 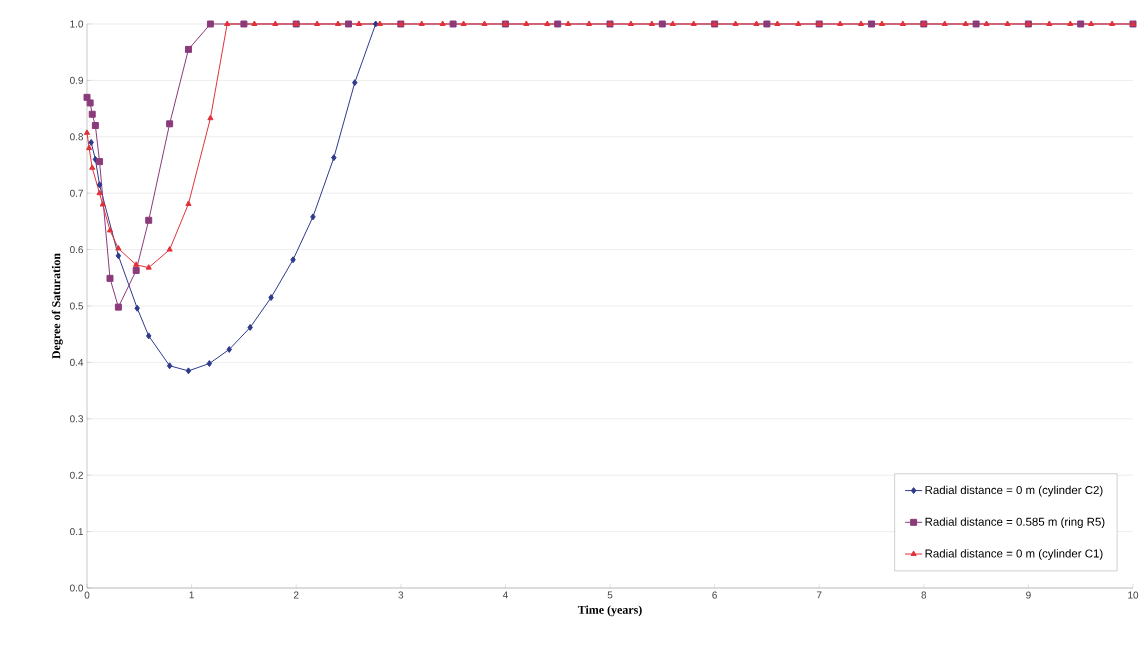 What do you see at coordinates (819, 595) in the screenshot?
I see `x-tick-label: 7` at bounding box center [819, 595].